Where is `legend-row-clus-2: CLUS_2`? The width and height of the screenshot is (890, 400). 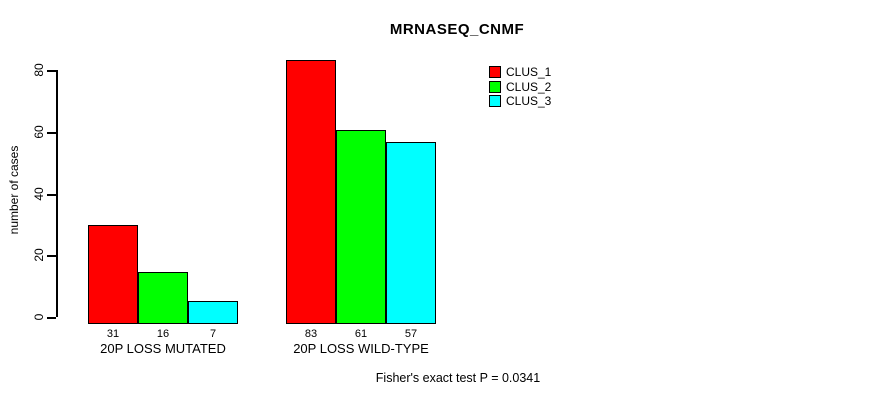
legend-row-clus-2: CLUS_2 is located at coordinates (520, 86).